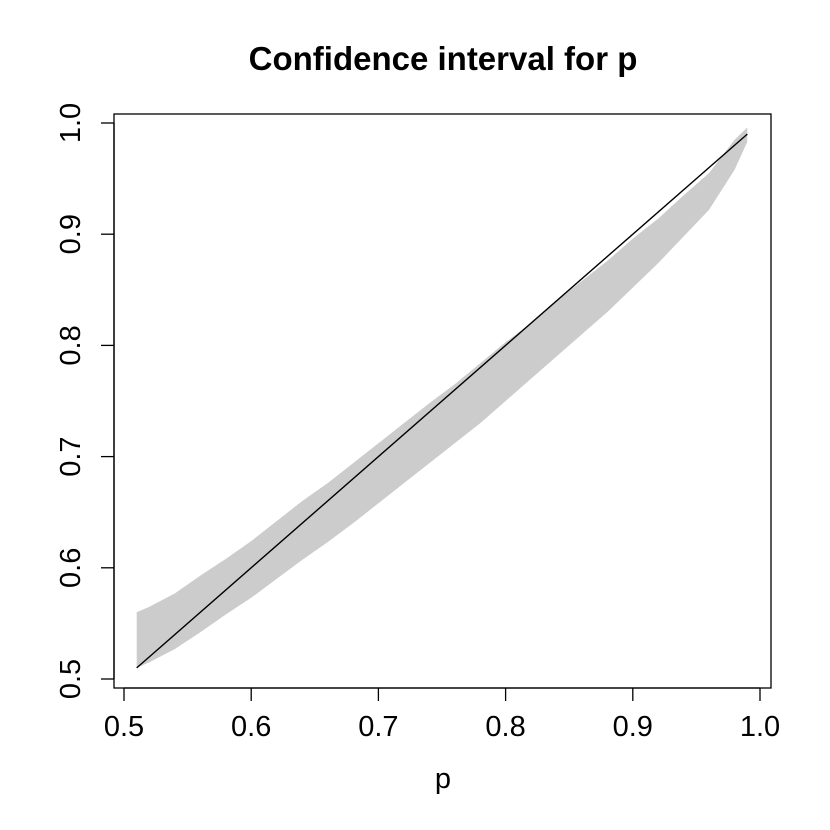 This screenshot has width=830, height=830. Describe the element at coordinates (124, 727) in the screenshot. I see `x-tick-label: 0.5` at that location.